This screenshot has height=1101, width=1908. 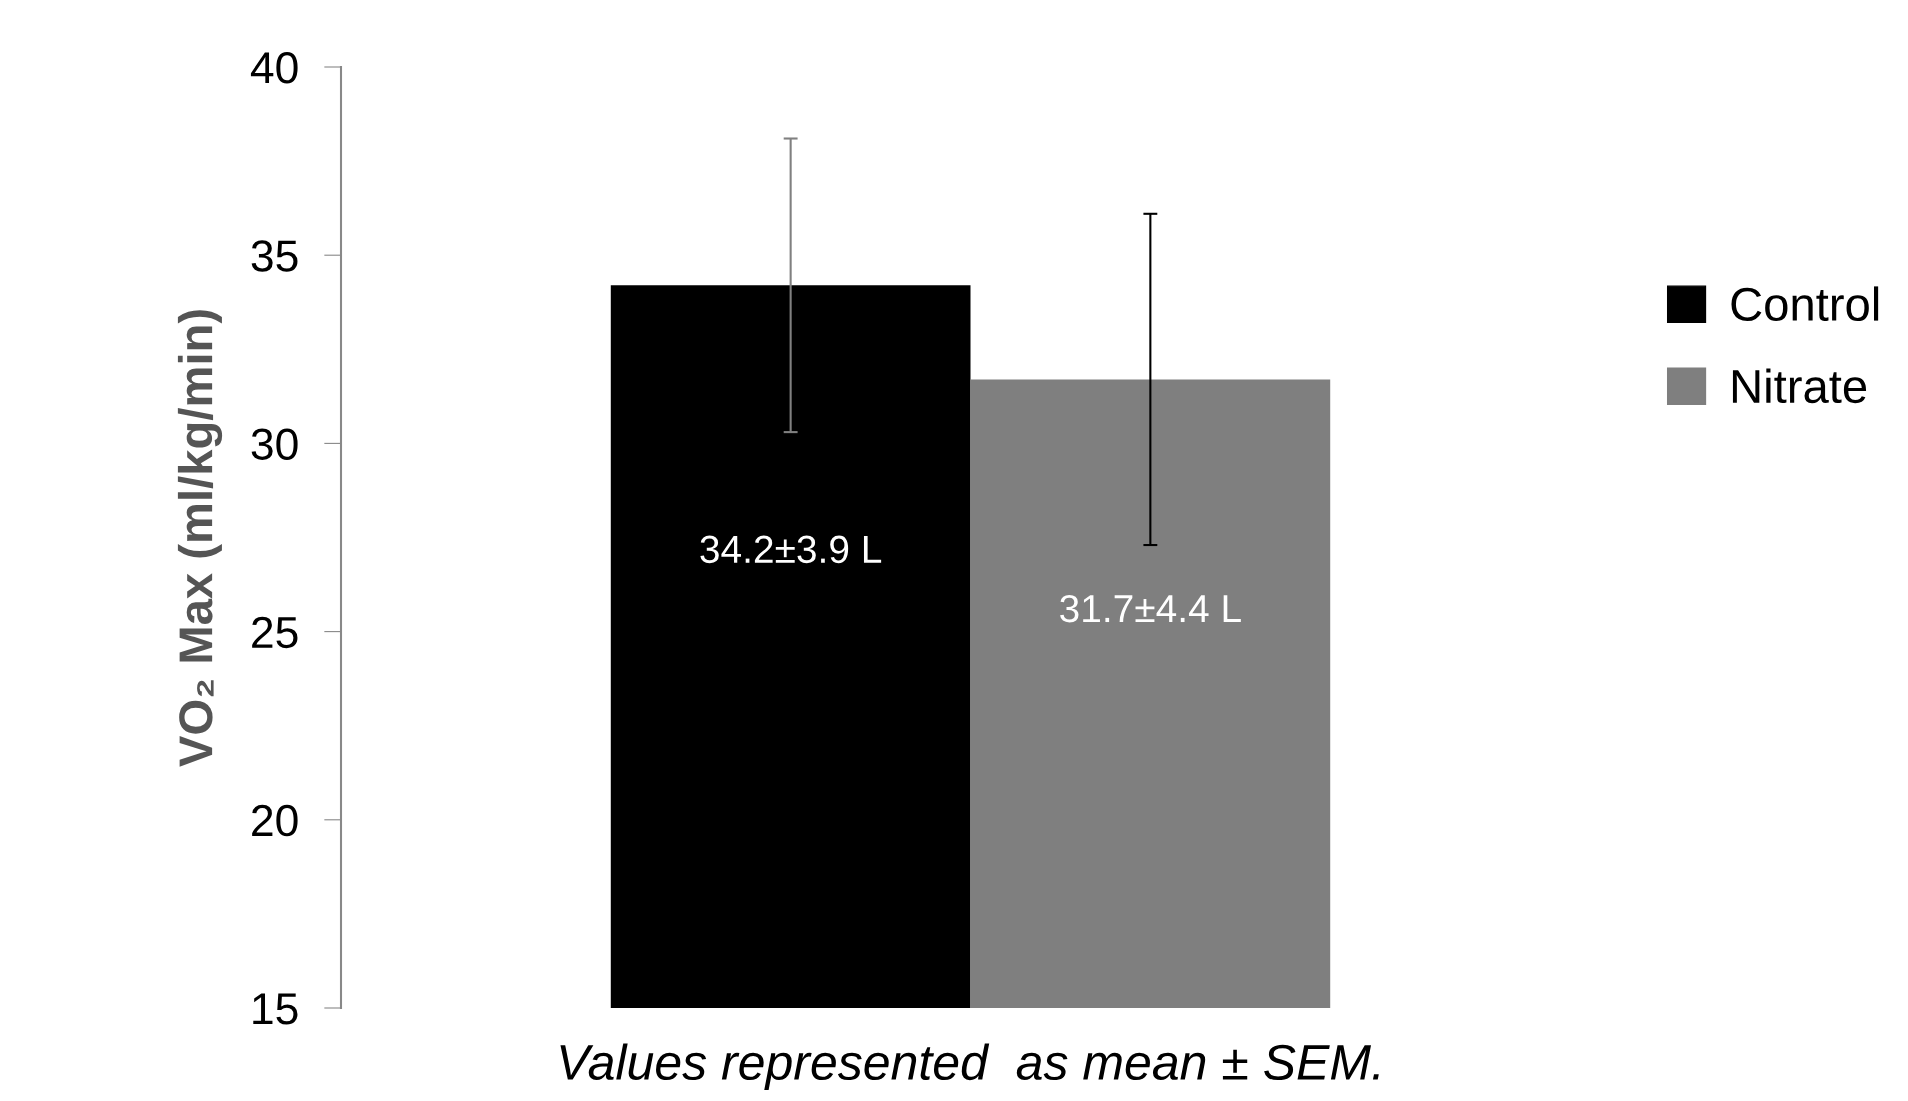 I want to click on legend-label: Control, so click(x=1805, y=304).